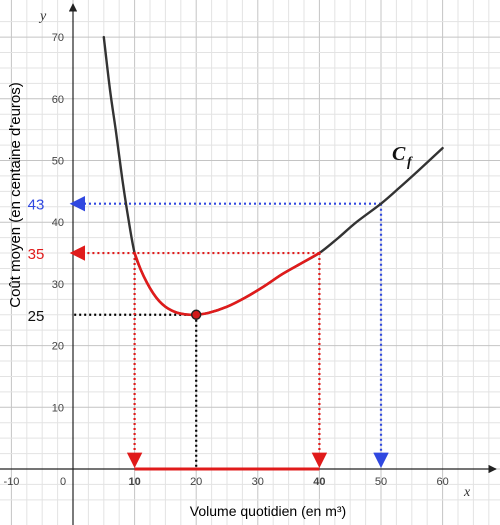 This screenshot has height=525, width=500. What do you see at coordinates (58, 285) in the screenshot?
I see `y-tick-label: 30` at bounding box center [58, 285].